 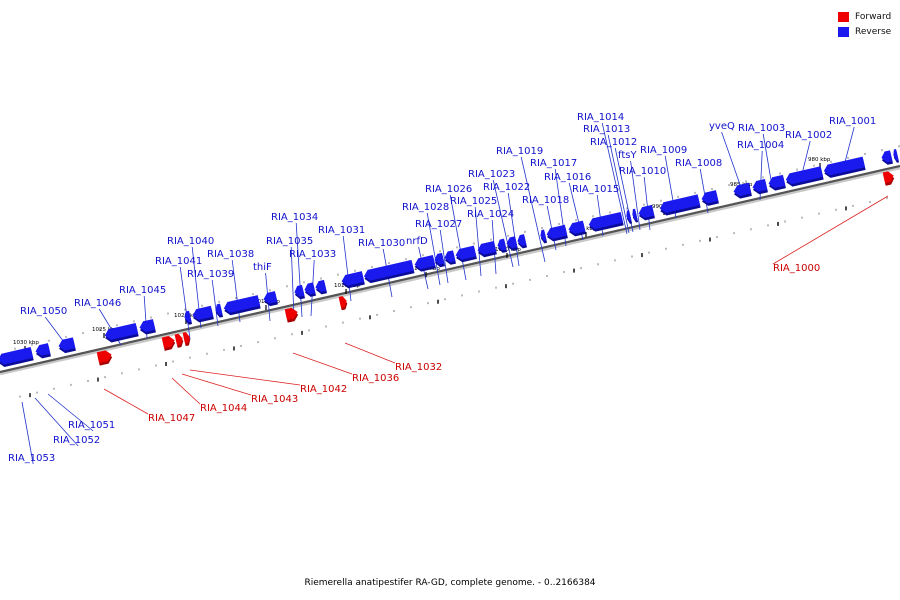 I want to click on gene-label-ria-1045: RIA_1045, so click(x=142, y=290).